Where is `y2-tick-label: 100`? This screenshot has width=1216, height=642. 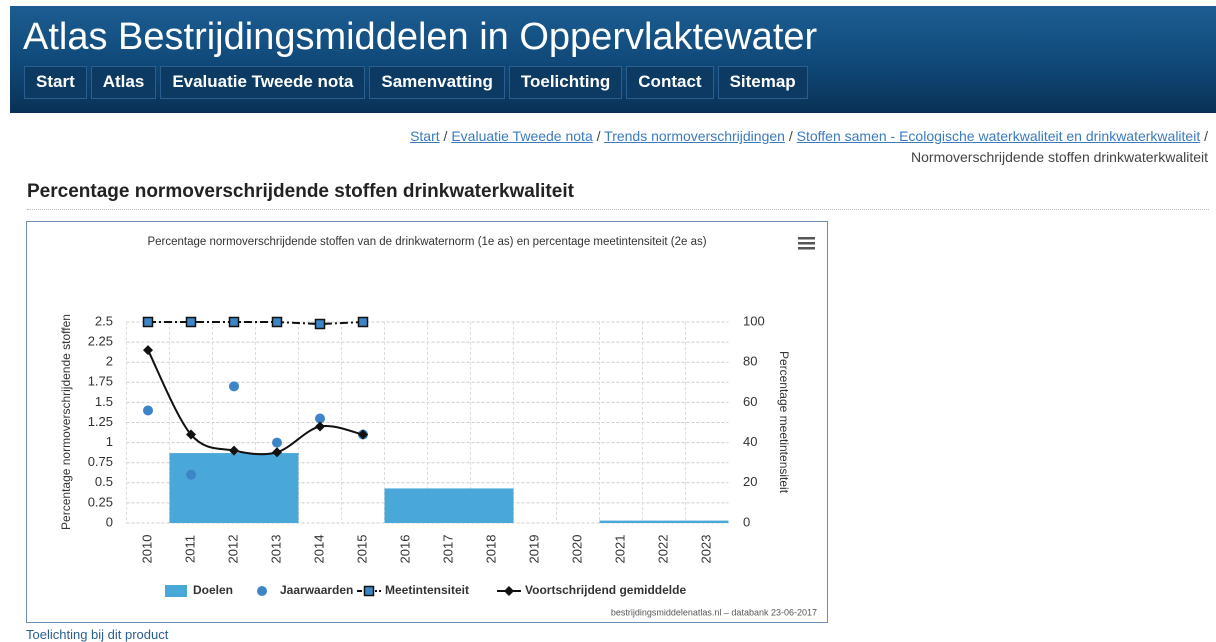 y2-tick-label: 100 is located at coordinates (754, 320).